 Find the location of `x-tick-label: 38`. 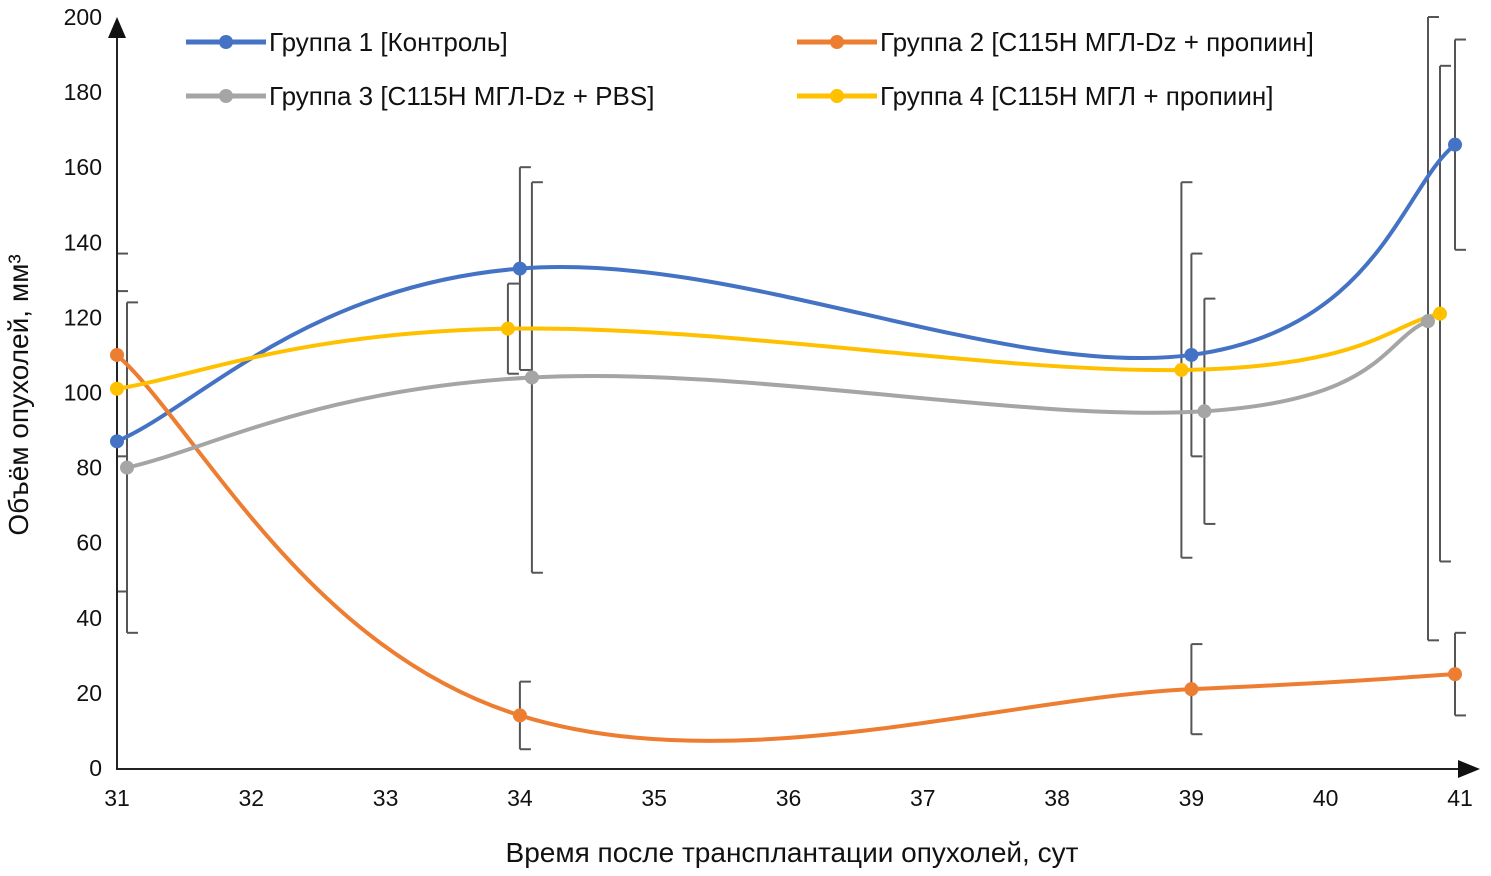

x-tick-label: 38 is located at coordinates (1057, 798).